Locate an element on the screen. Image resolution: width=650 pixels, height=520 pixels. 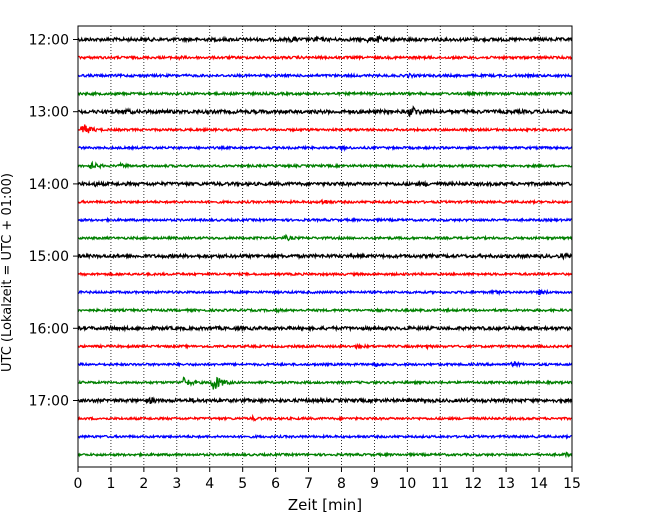
y-tick-label: 14:00 is located at coordinates (49, 185).